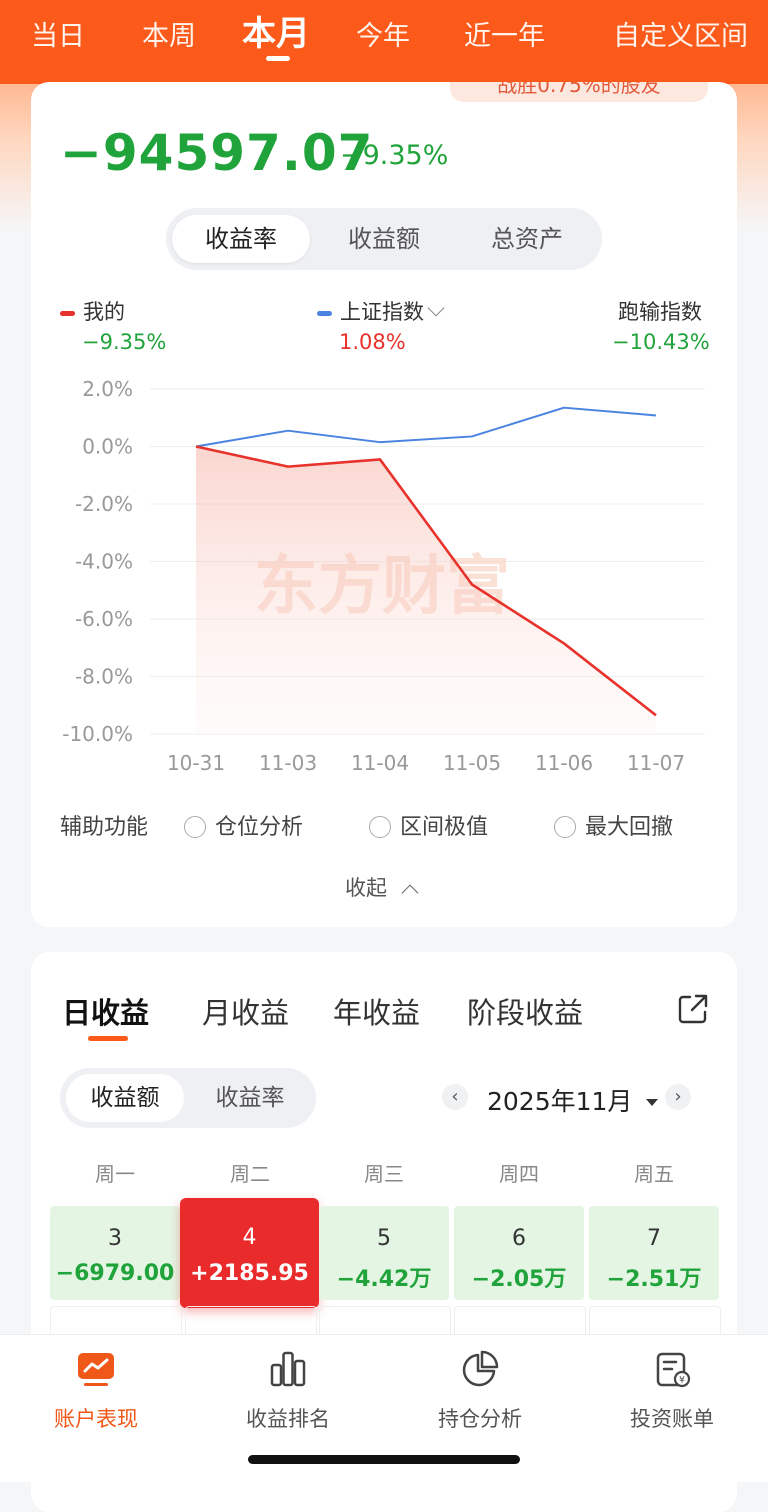 This screenshot has width=768, height=1512. What do you see at coordinates (104, 619) in the screenshot?
I see `y-tick-label: -6.0%` at bounding box center [104, 619].